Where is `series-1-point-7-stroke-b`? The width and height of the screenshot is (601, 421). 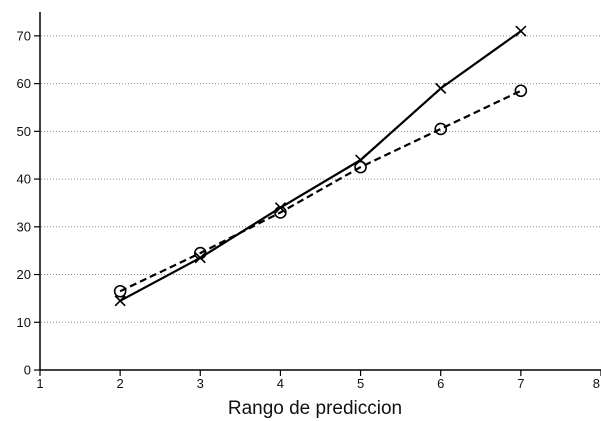 series-1-point-7-stroke-b is located at coordinates (521, 31).